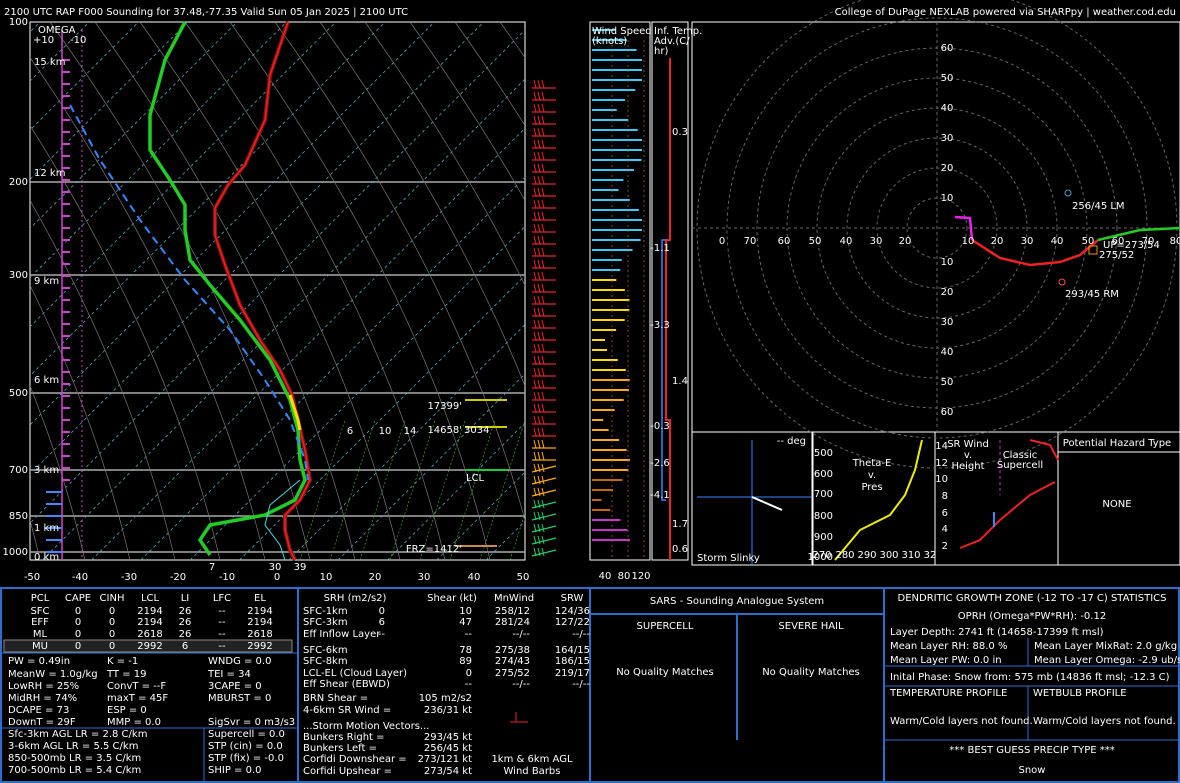 The width and height of the screenshot is (1180, 783). What do you see at coordinates (672, 41) in the screenshot?
I see `label: Adv.(C/` at bounding box center [672, 41].